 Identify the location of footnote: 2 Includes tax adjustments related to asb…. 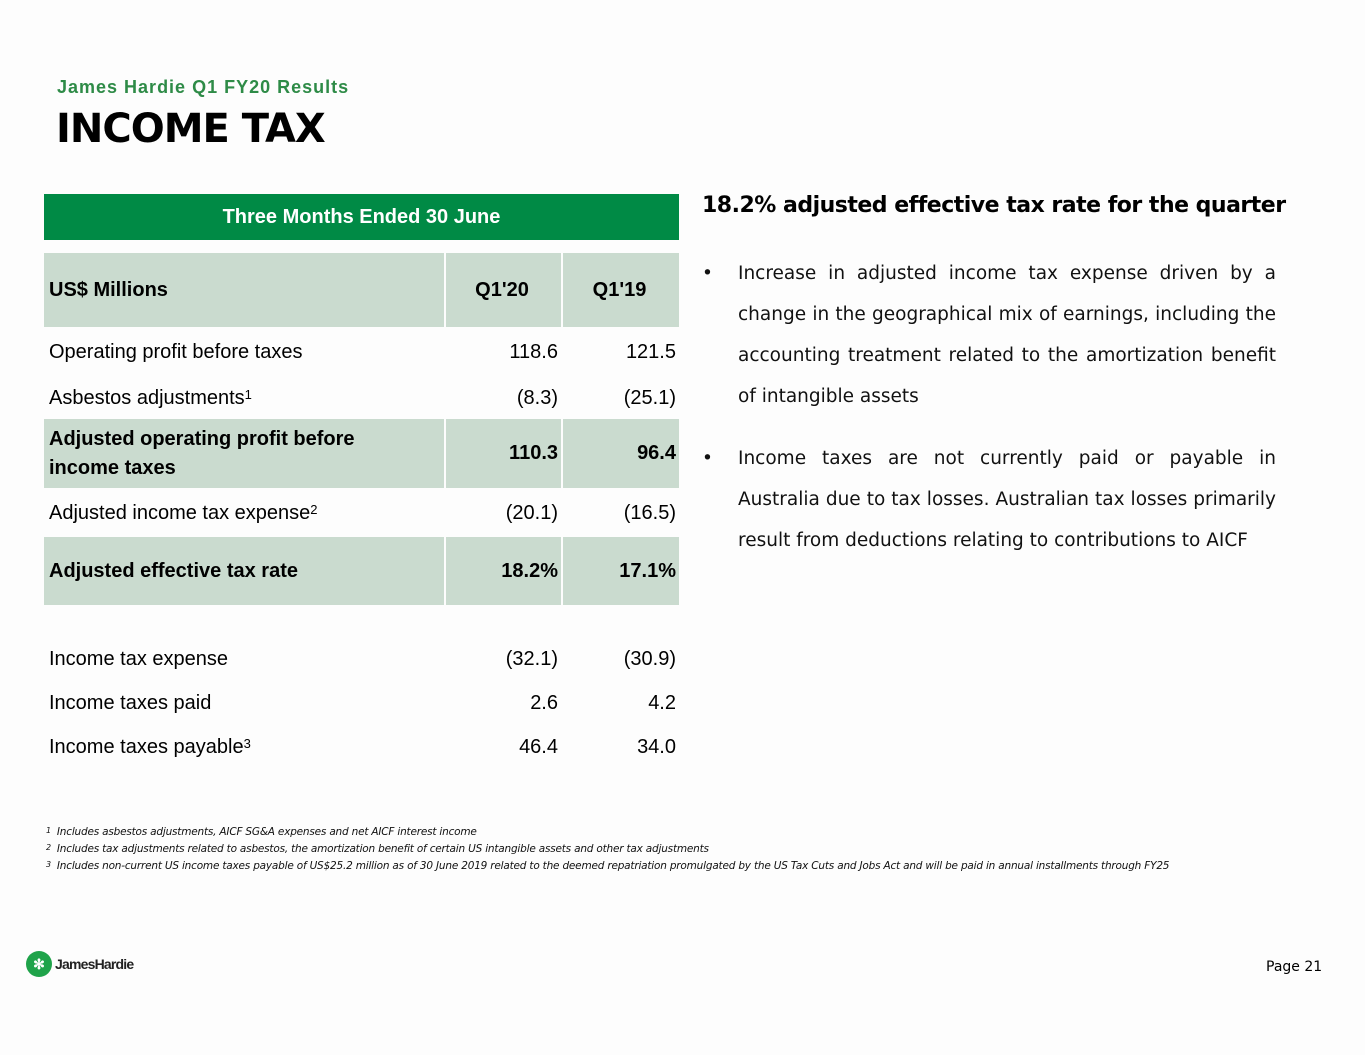
(377, 849).